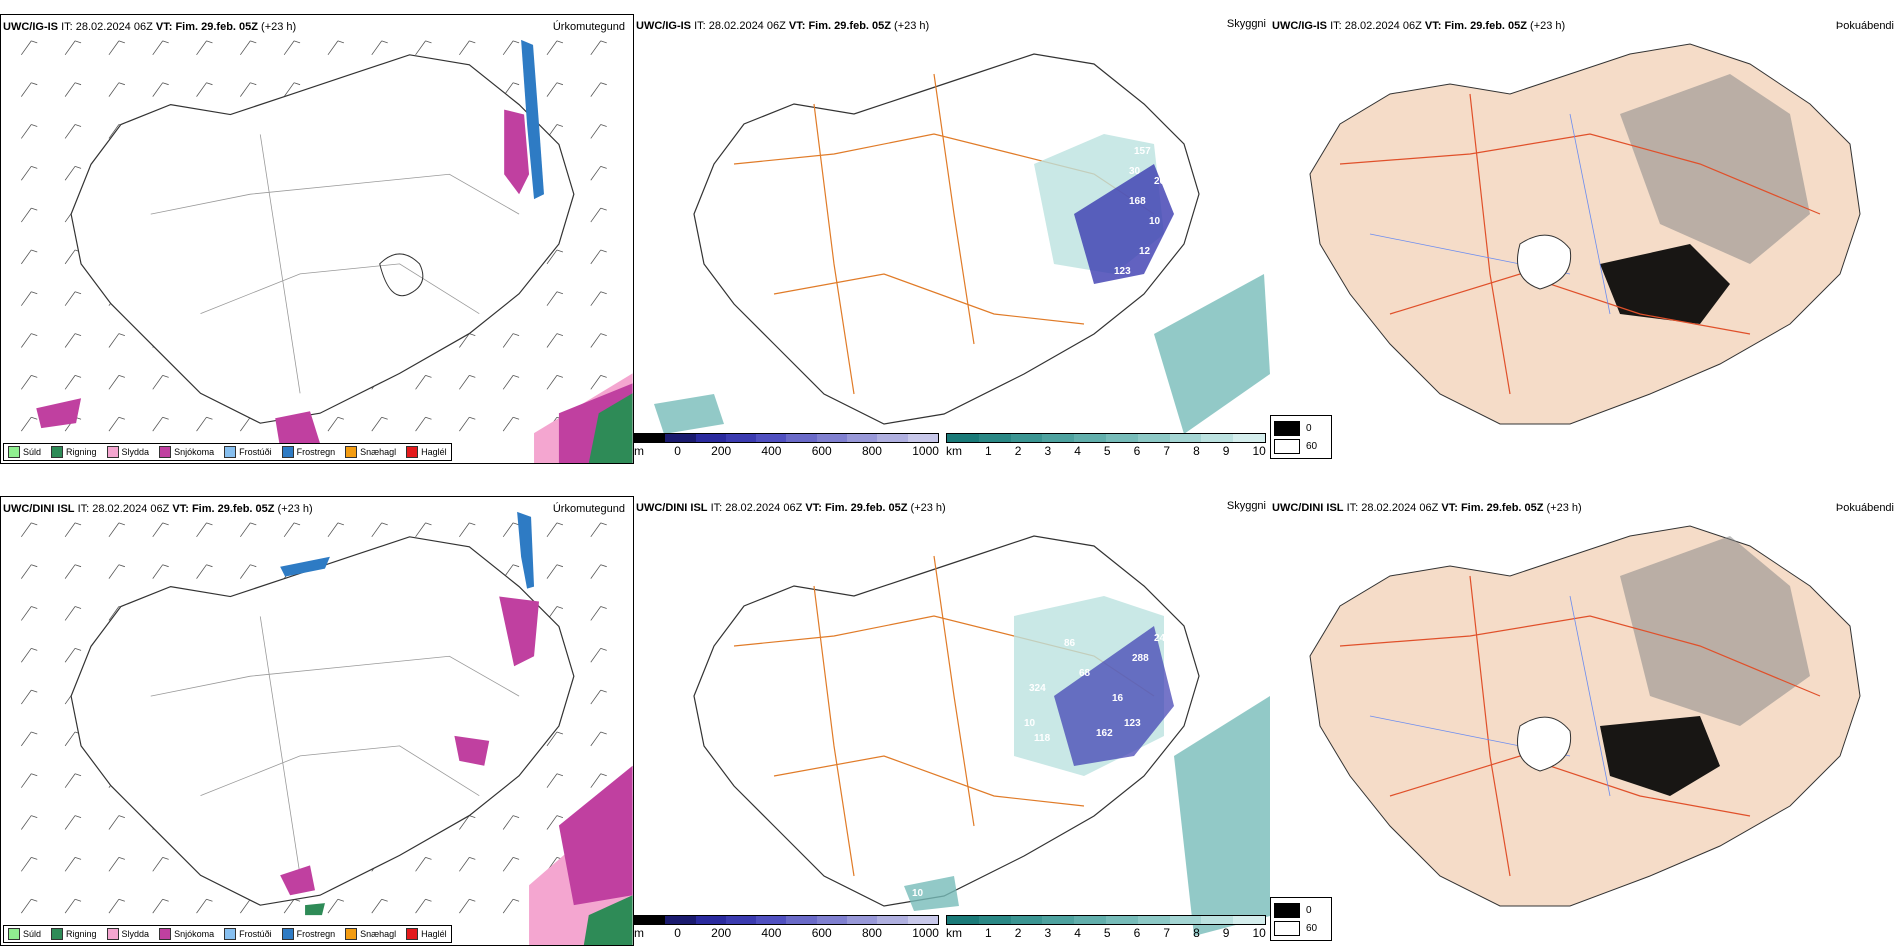 The image size is (1900, 950). I want to click on scale-tick: 4, so click(1077, 933).